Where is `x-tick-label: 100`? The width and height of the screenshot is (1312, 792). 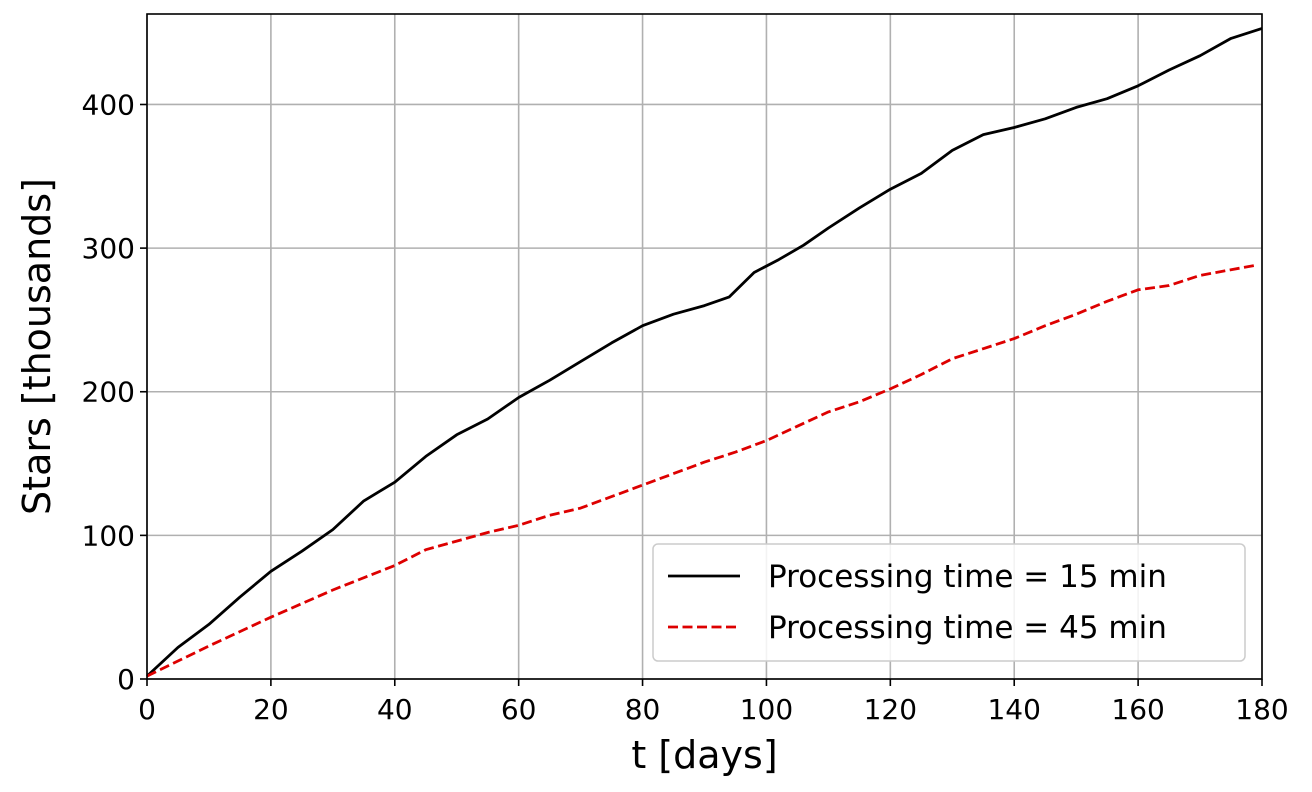 x-tick-label: 100 is located at coordinates (766, 709).